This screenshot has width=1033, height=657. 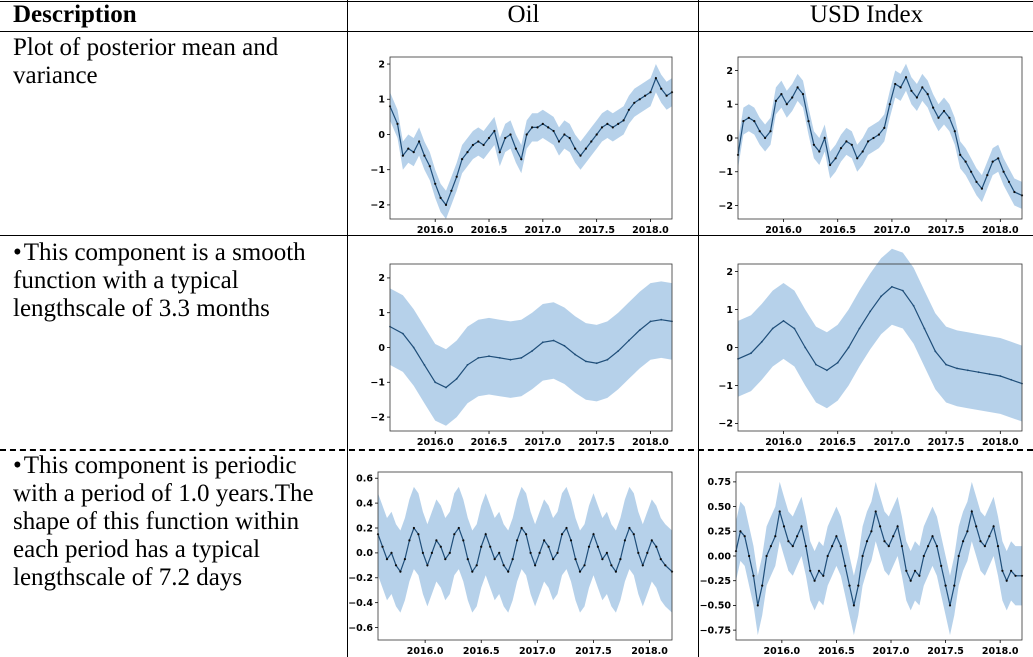 I want to click on y-tick-label: −0.4, so click(x=360, y=603).